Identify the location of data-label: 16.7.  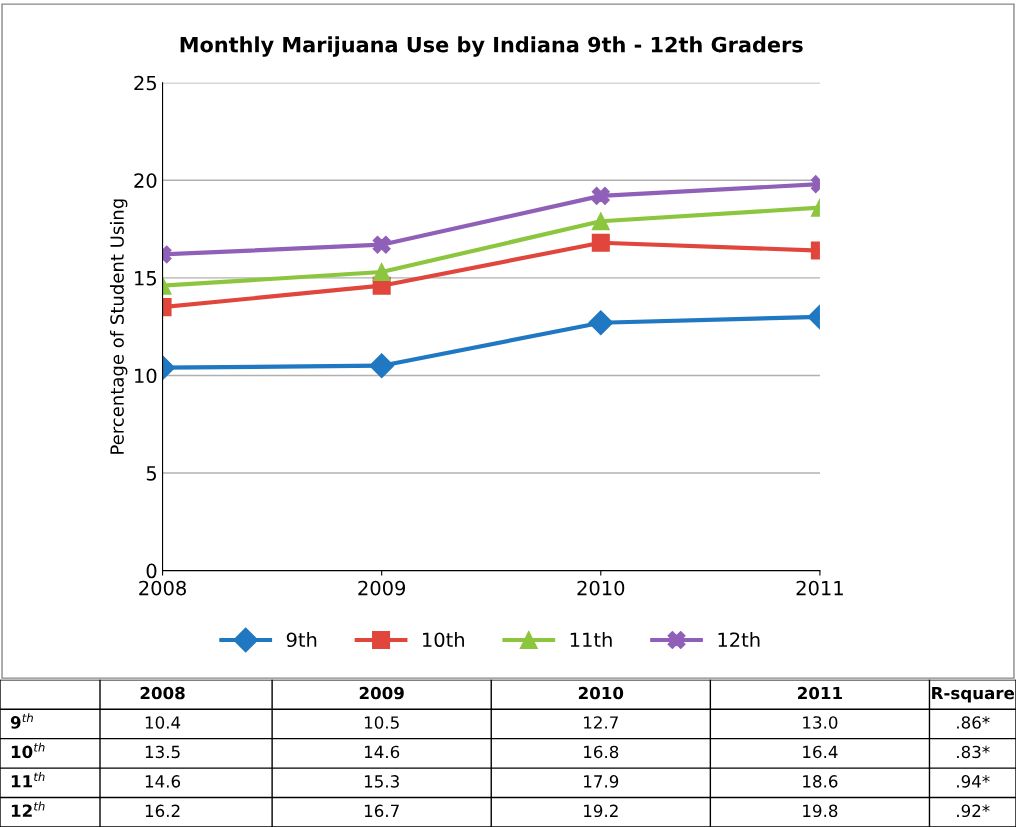
(381, 811).